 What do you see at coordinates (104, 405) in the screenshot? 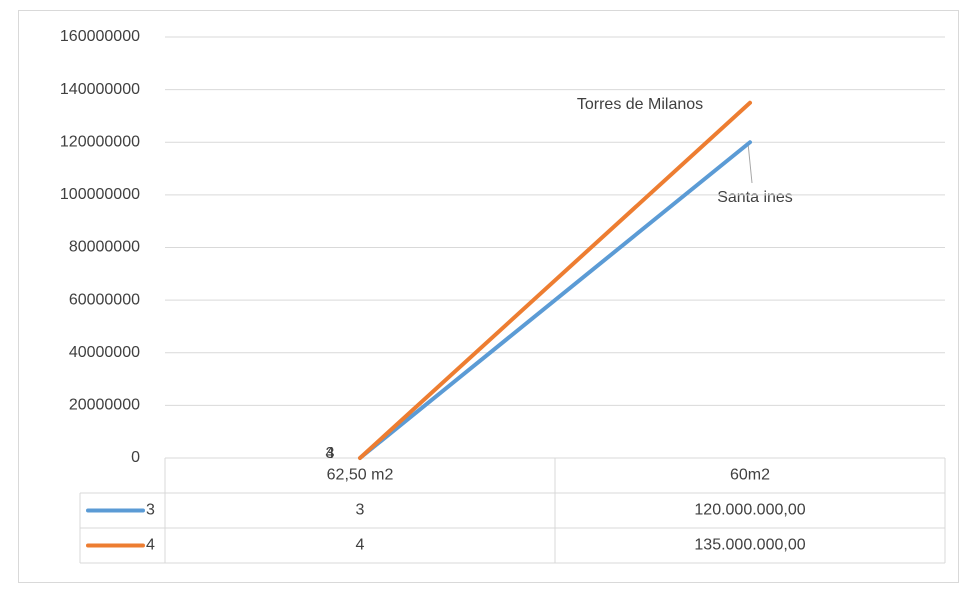
I see `y-tick-label: 20000000` at bounding box center [104, 405].